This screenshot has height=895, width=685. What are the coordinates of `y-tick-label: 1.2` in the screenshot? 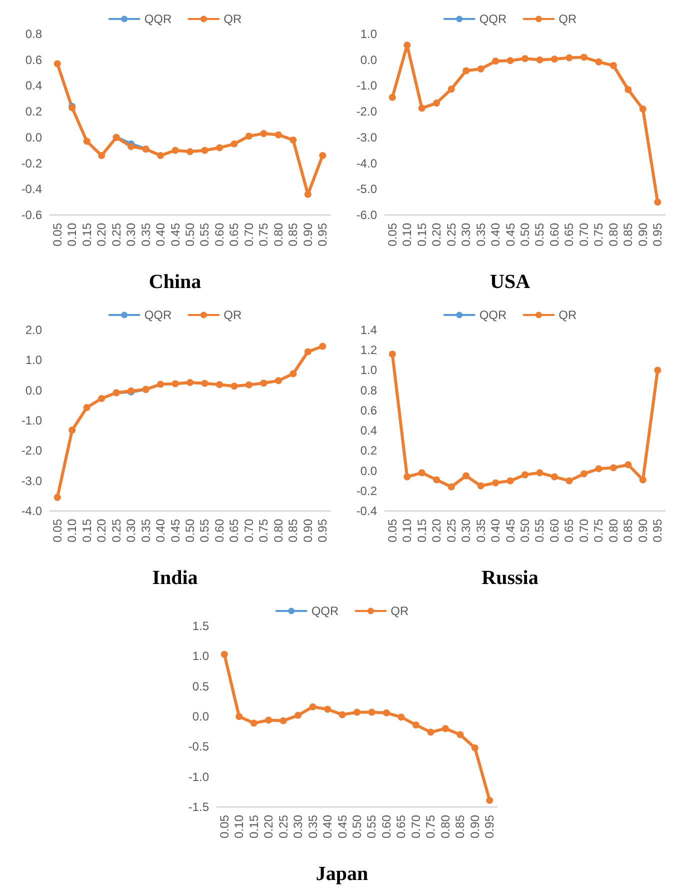 It's located at (369, 350).